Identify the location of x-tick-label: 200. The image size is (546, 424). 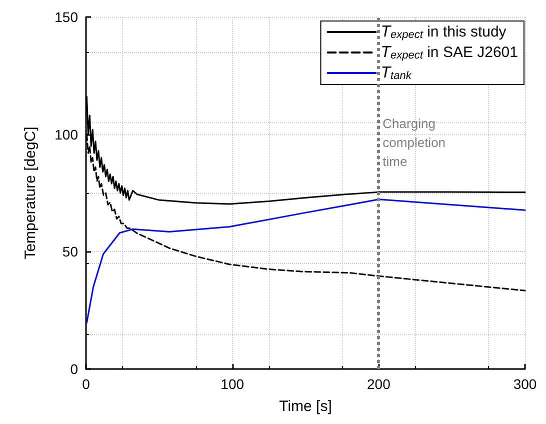
(378, 384).